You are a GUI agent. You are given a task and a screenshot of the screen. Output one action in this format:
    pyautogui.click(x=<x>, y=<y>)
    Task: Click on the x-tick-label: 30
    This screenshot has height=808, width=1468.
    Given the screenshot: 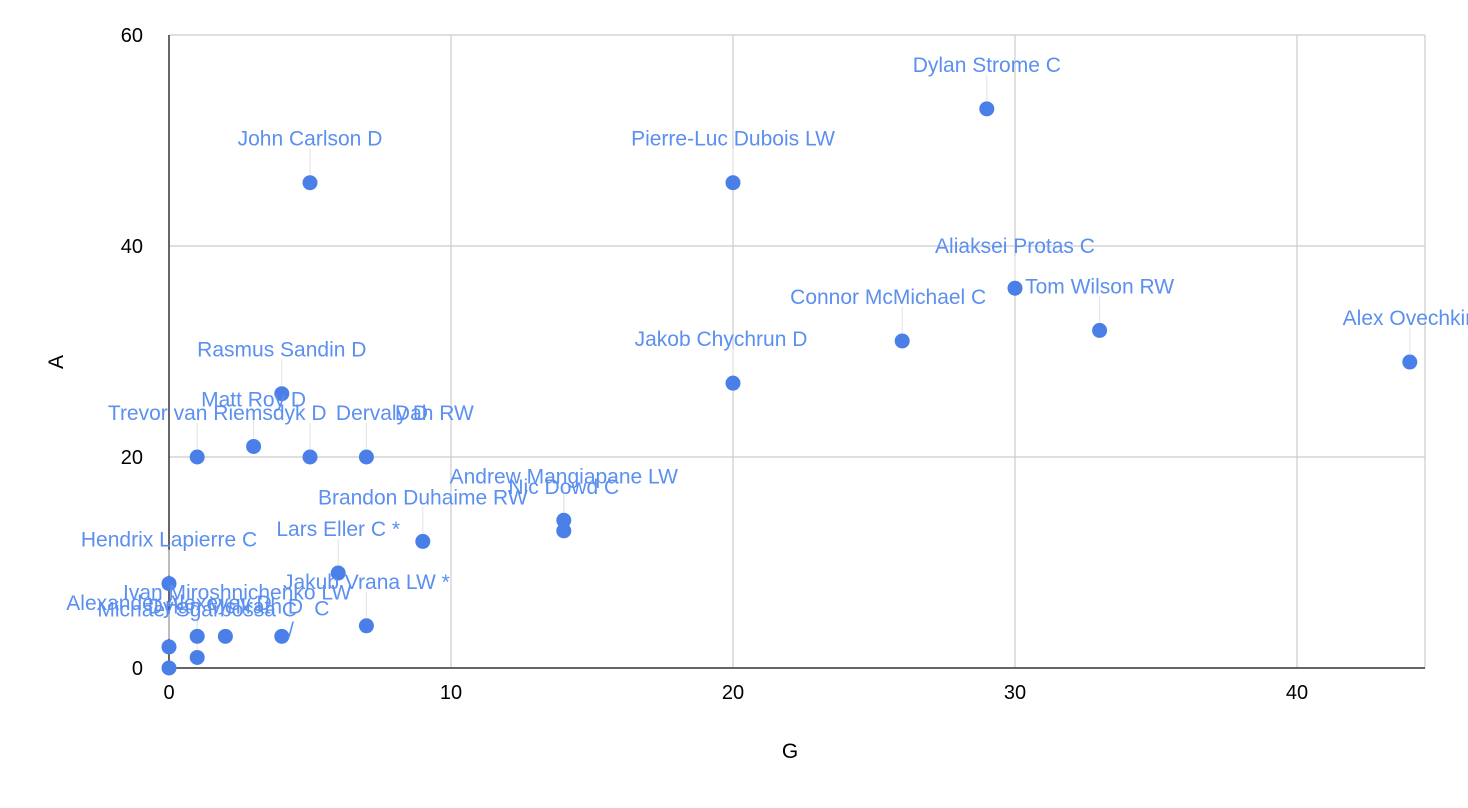 What is the action you would take?
    pyautogui.click(x=1015, y=693)
    